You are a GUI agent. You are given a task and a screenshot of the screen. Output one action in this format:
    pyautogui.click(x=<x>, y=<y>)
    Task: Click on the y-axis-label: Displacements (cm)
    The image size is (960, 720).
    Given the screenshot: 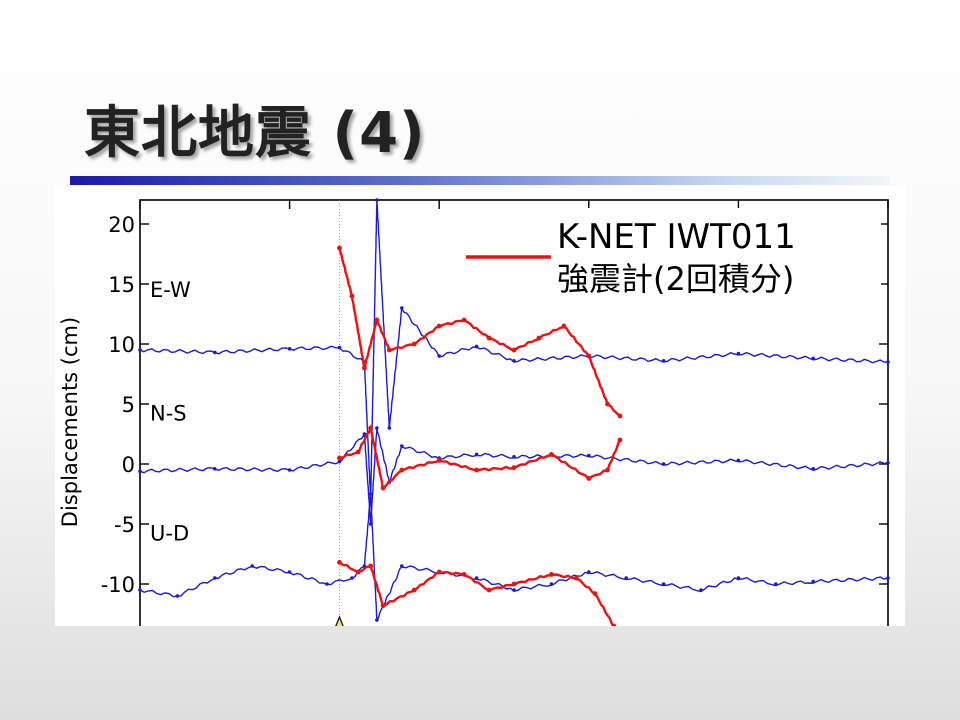 What is the action you would take?
    pyautogui.click(x=70, y=422)
    